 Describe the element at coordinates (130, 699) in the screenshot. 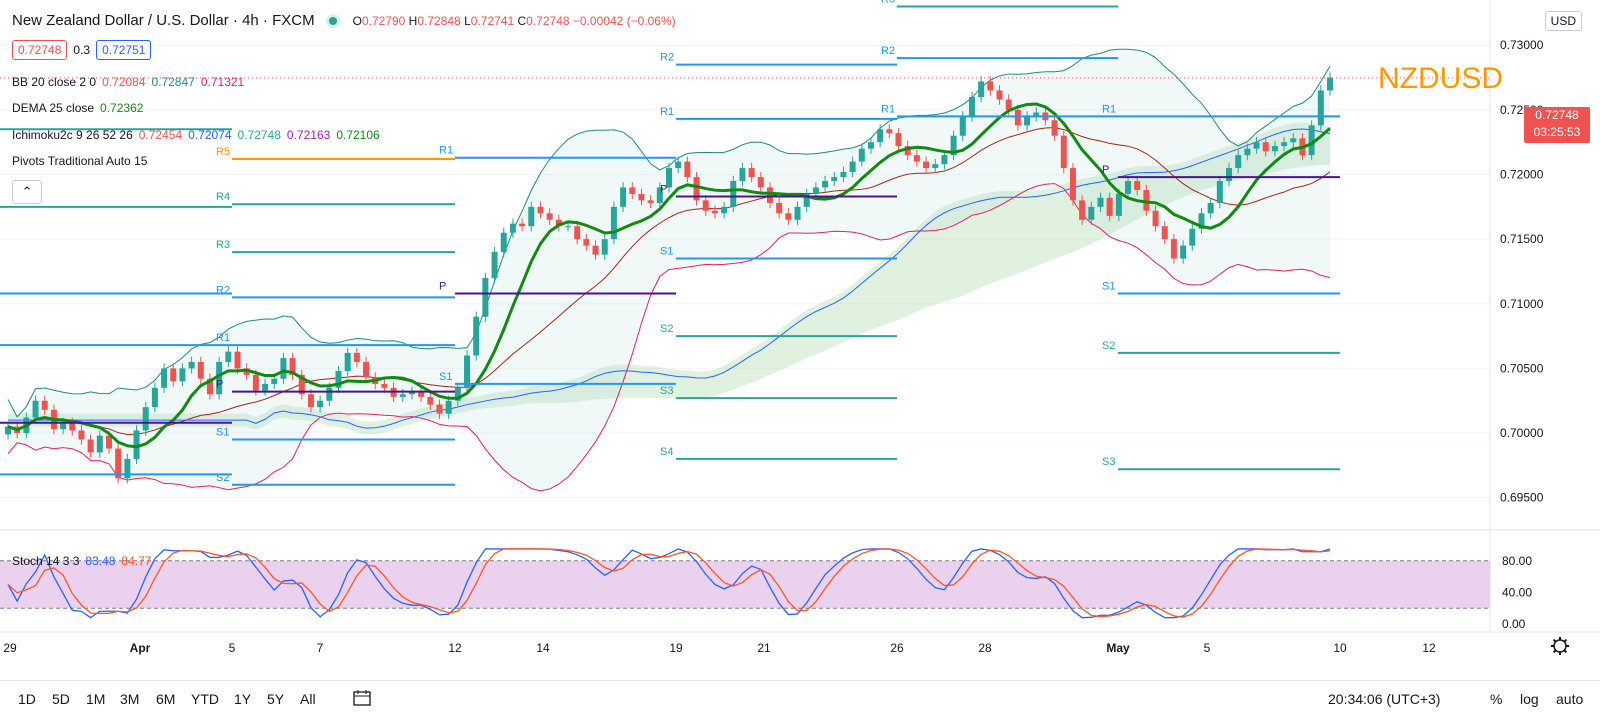

I see `timeframe-3m-button: 3M` at that location.